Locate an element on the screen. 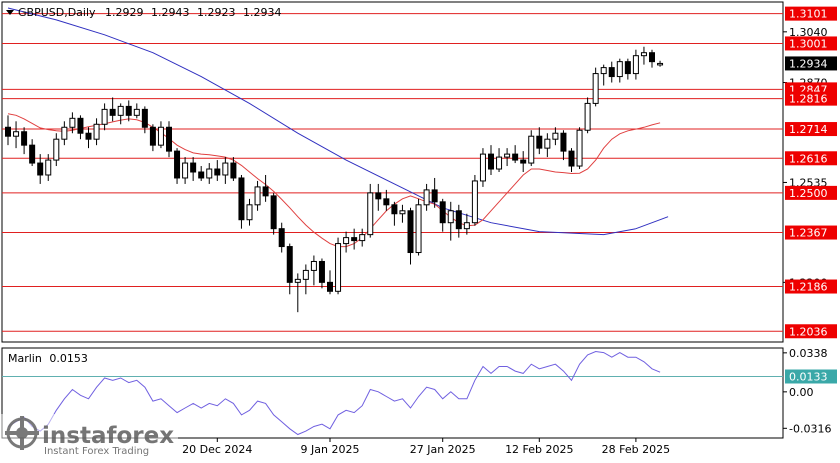 Image resolution: width=840 pixels, height=463 pixels. ohlc-close: 1.2934 is located at coordinates (262, 12).